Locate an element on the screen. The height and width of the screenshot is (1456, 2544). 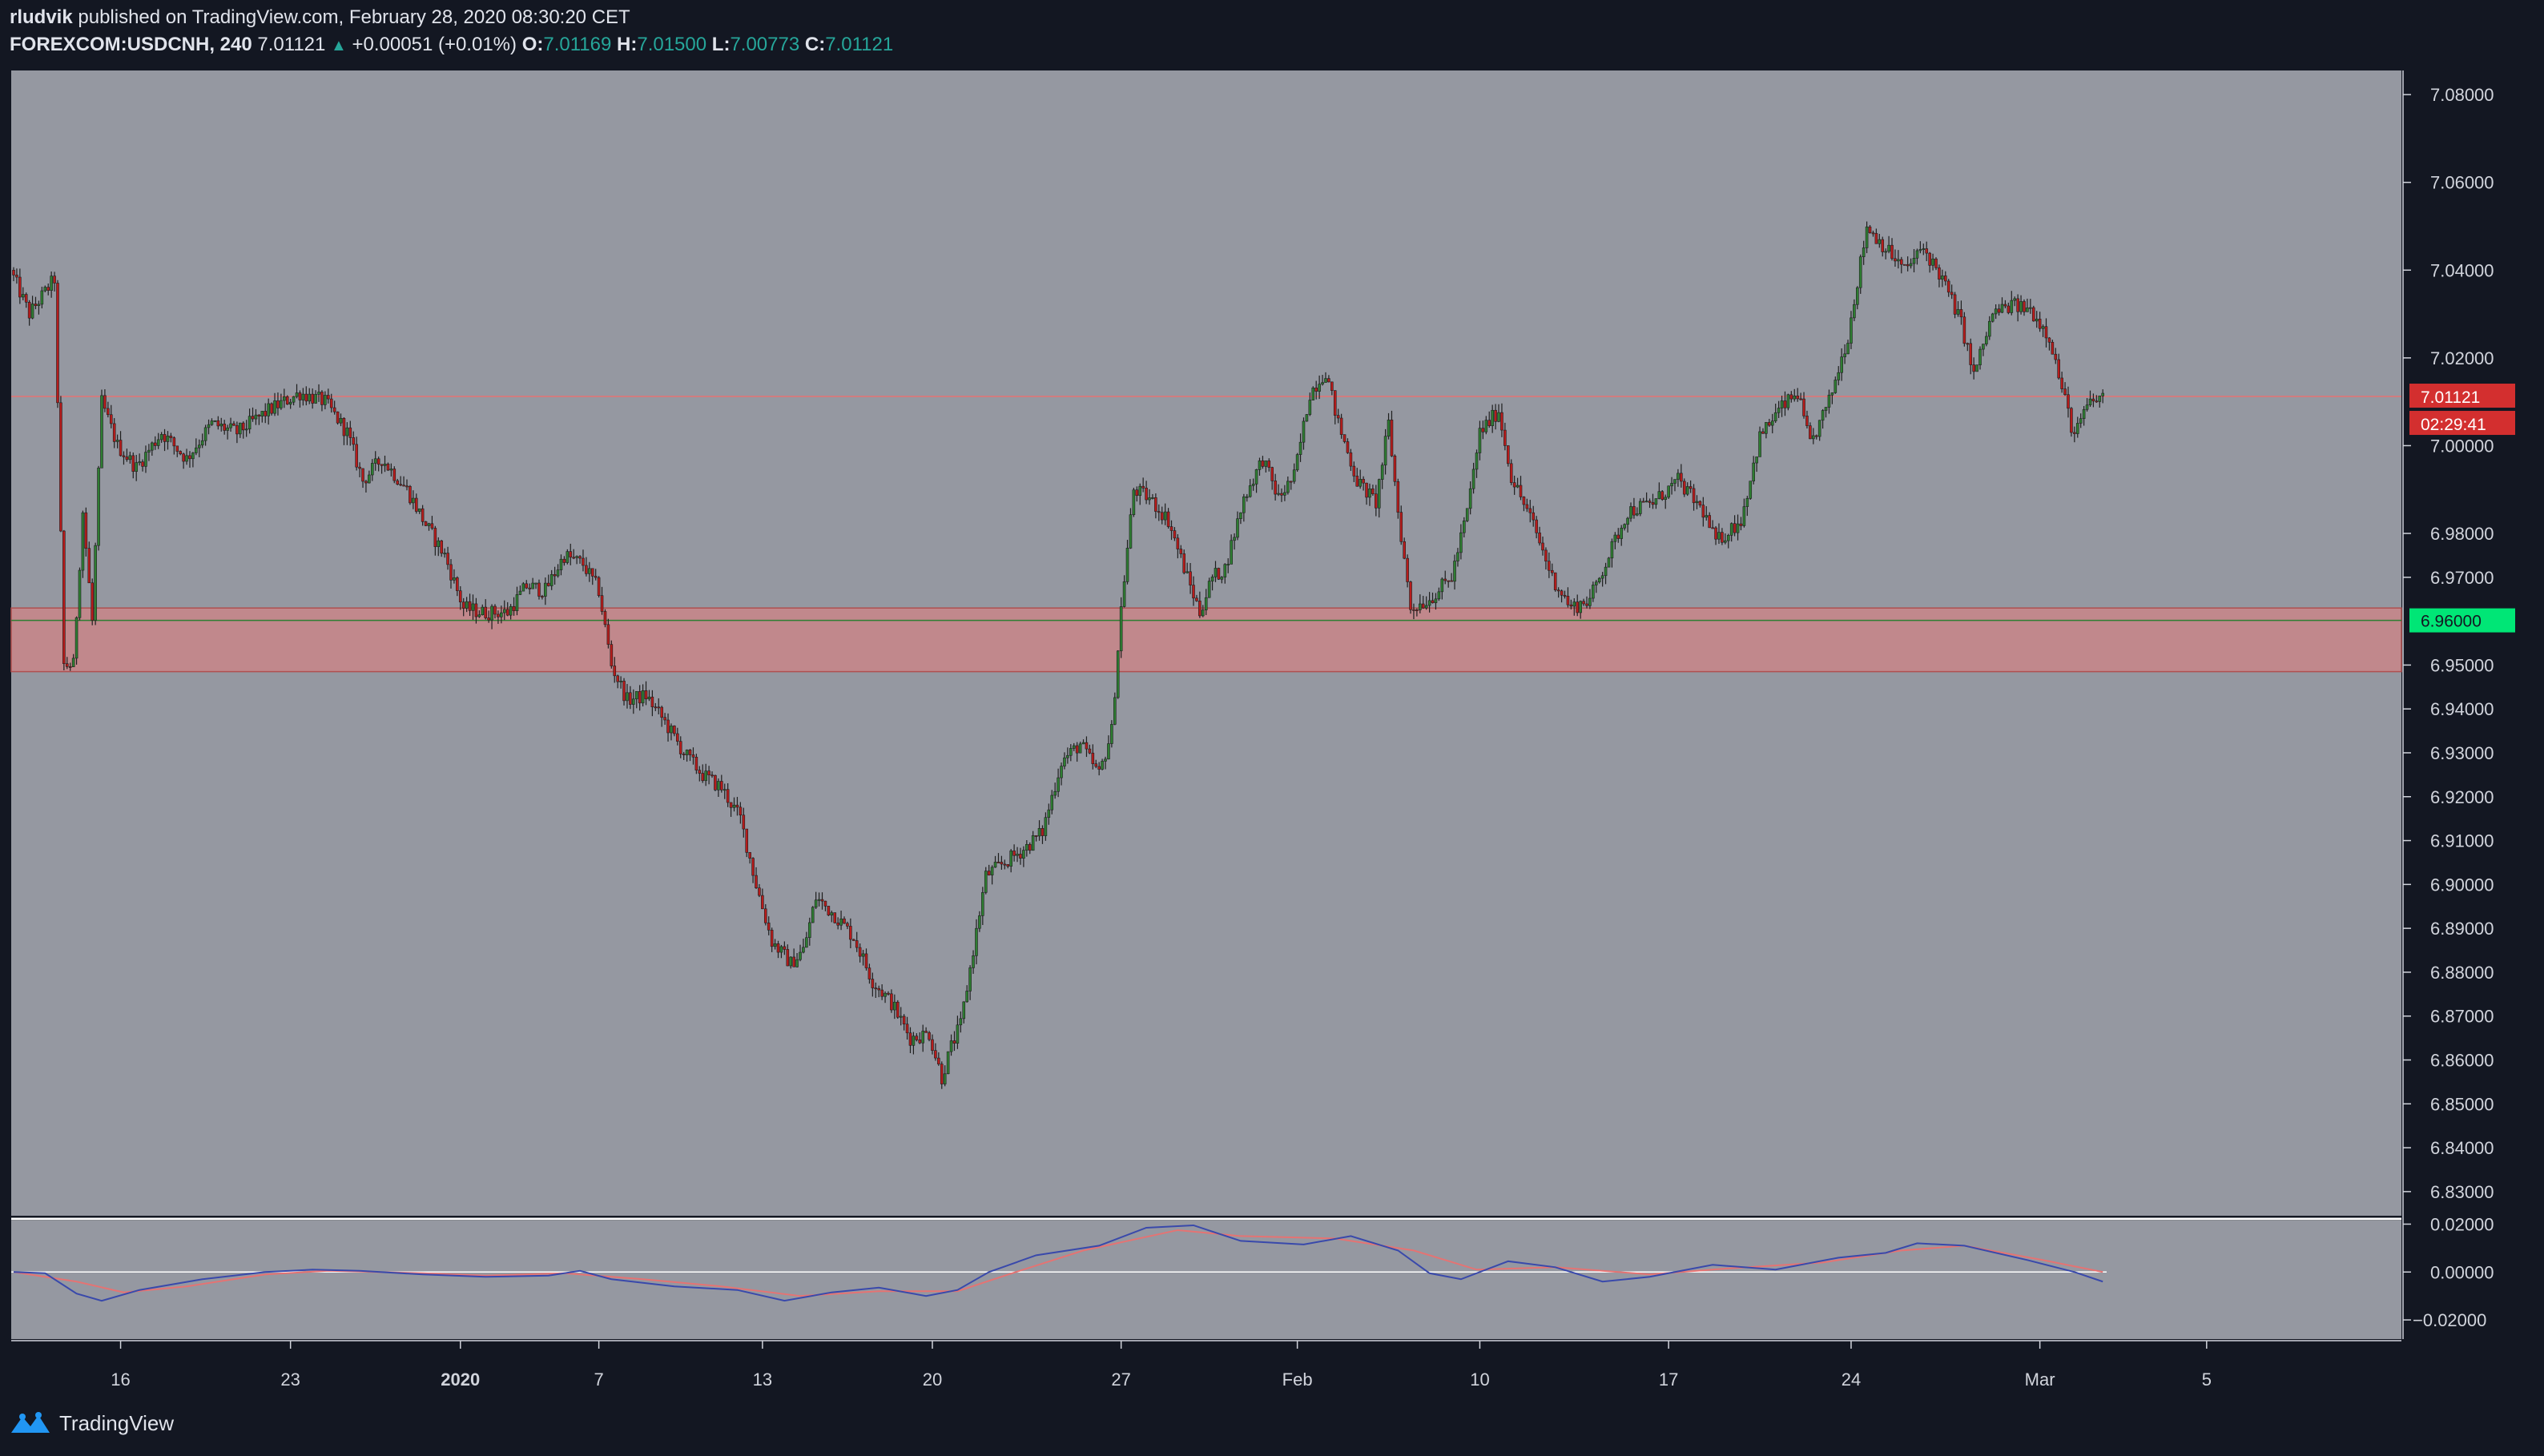
tradingview-brand: TradingView is located at coordinates (92, 1423).